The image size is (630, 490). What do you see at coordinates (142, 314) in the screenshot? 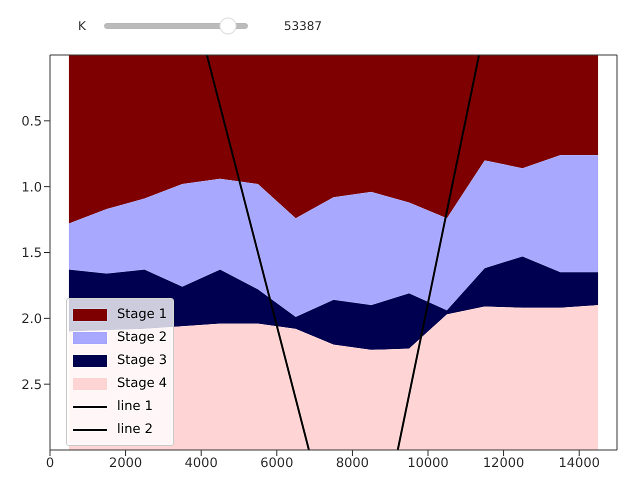
I see `legend-label: Stage 1` at bounding box center [142, 314].